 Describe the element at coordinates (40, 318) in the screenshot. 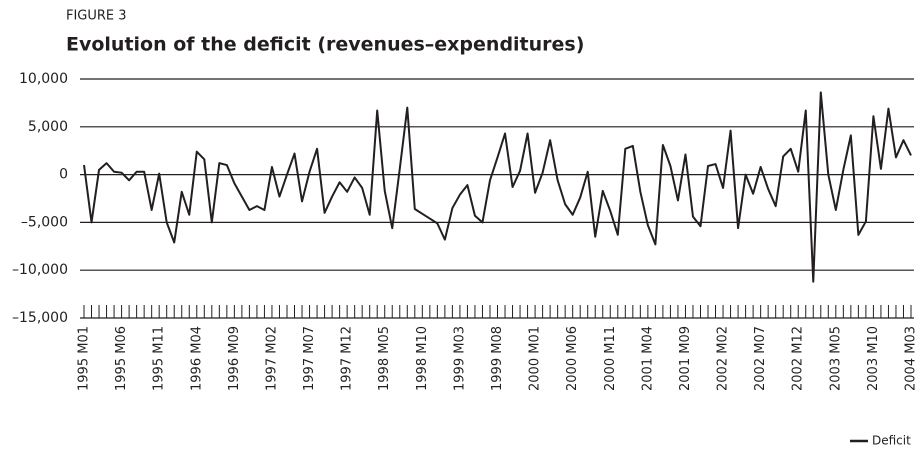

I see `y-tick-label: –15,000` at that location.